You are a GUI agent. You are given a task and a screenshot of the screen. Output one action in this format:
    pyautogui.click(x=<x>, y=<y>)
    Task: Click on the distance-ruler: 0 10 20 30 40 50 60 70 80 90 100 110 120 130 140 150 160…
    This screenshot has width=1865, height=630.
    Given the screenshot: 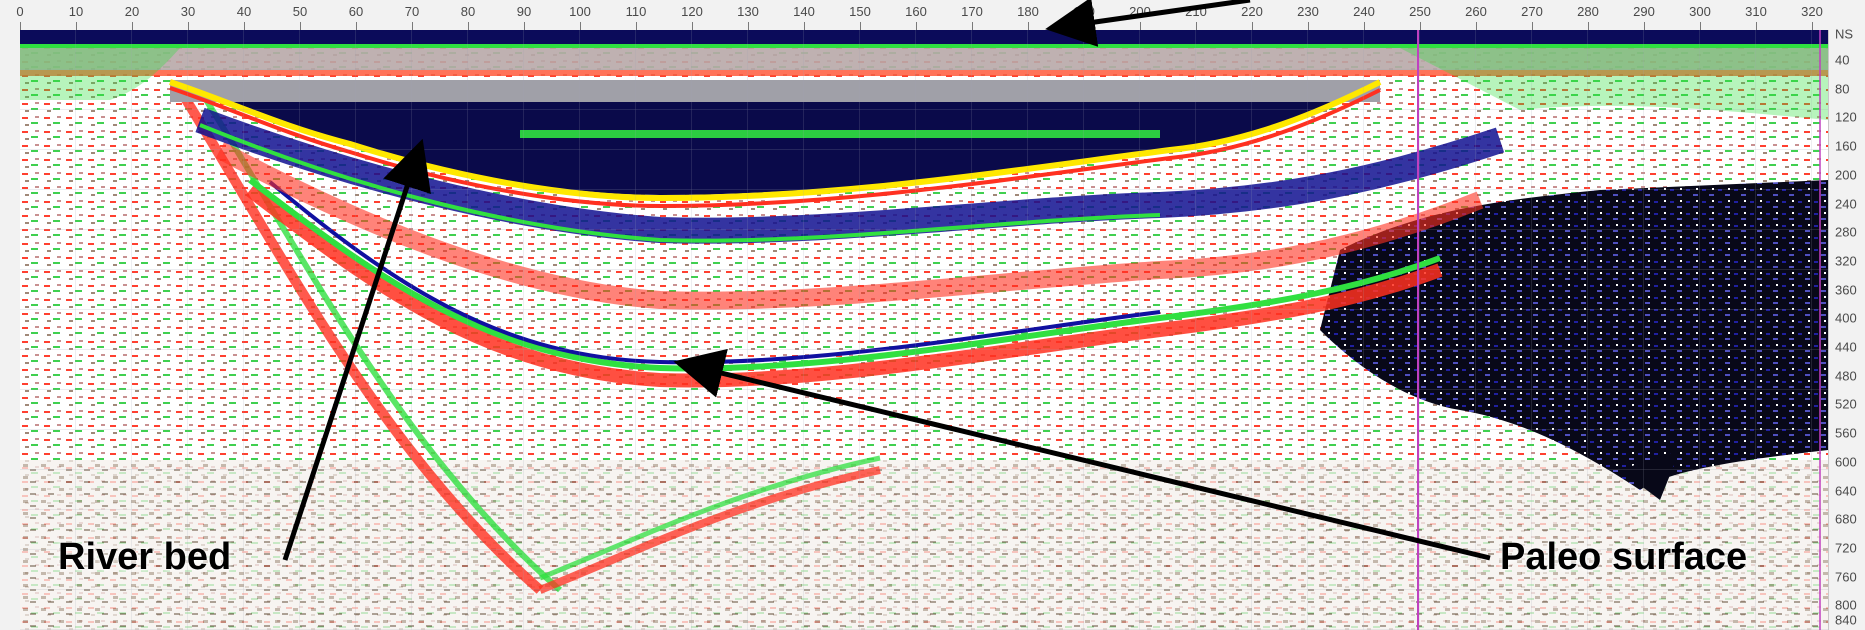 What is the action you would take?
    pyautogui.click(x=932, y=15)
    